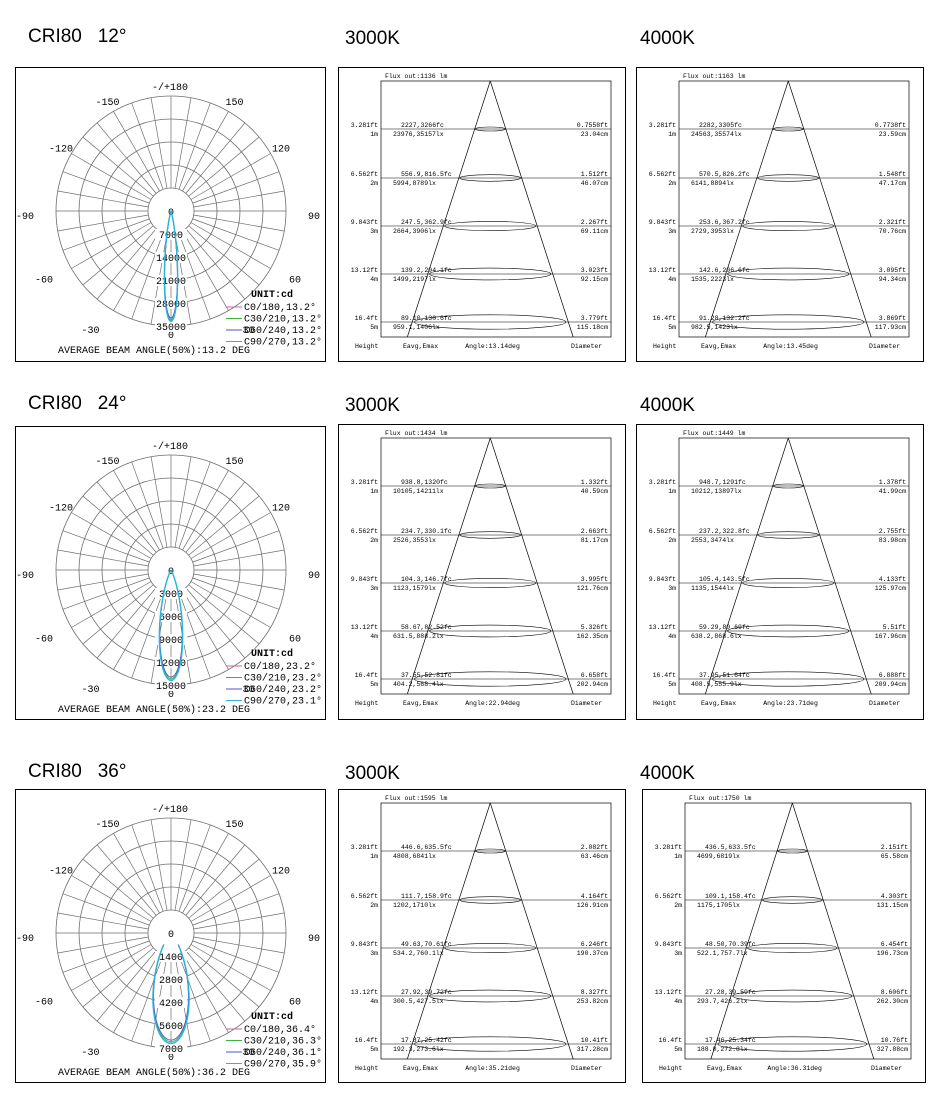  What do you see at coordinates (492, 1068) in the screenshot?
I see `footer-angle: Angle:35.21deg` at bounding box center [492, 1068].